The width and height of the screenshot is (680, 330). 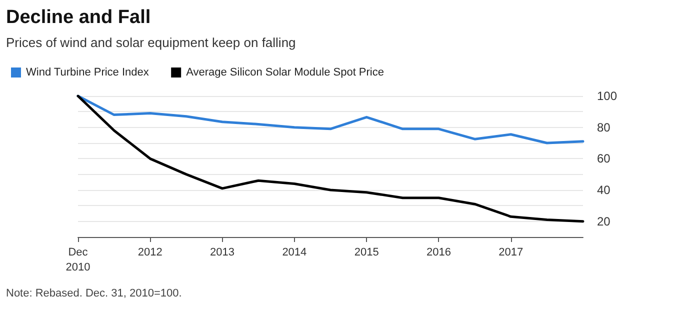 I want to click on line-series, so click(x=330, y=119).